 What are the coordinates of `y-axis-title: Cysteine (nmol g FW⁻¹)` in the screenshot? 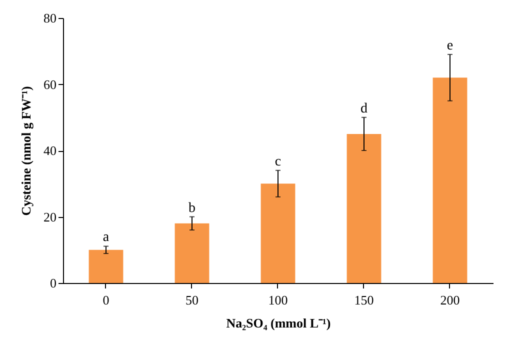 It's located at (26, 151).